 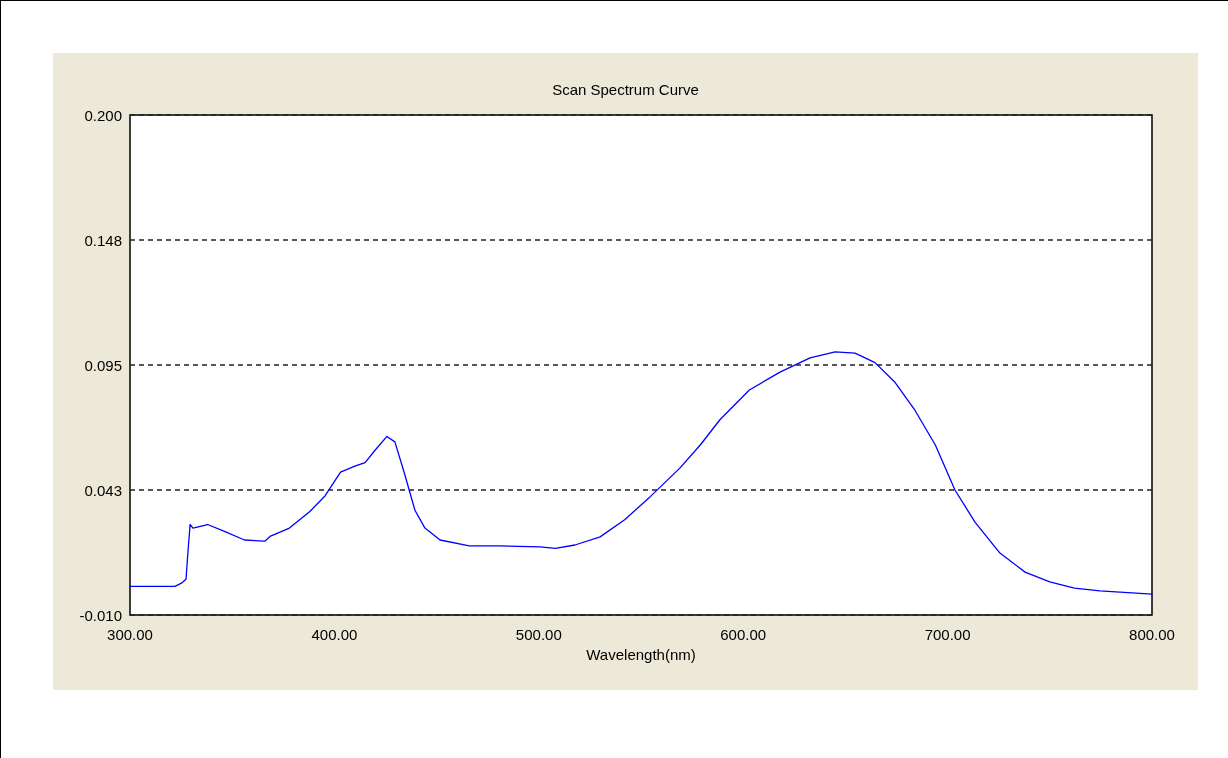 What do you see at coordinates (538, 634) in the screenshot?
I see `x-tick-label: 500.00` at bounding box center [538, 634].